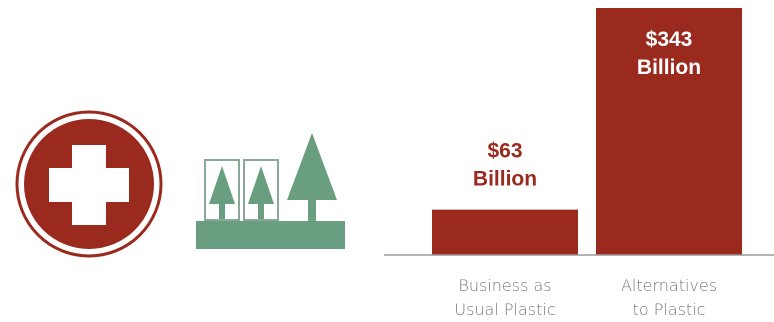 Image resolution: width=774 pixels, height=322 pixels. What do you see at coordinates (504, 297) in the screenshot?
I see `category-label-1: Business as Usual Plastic` at bounding box center [504, 297].